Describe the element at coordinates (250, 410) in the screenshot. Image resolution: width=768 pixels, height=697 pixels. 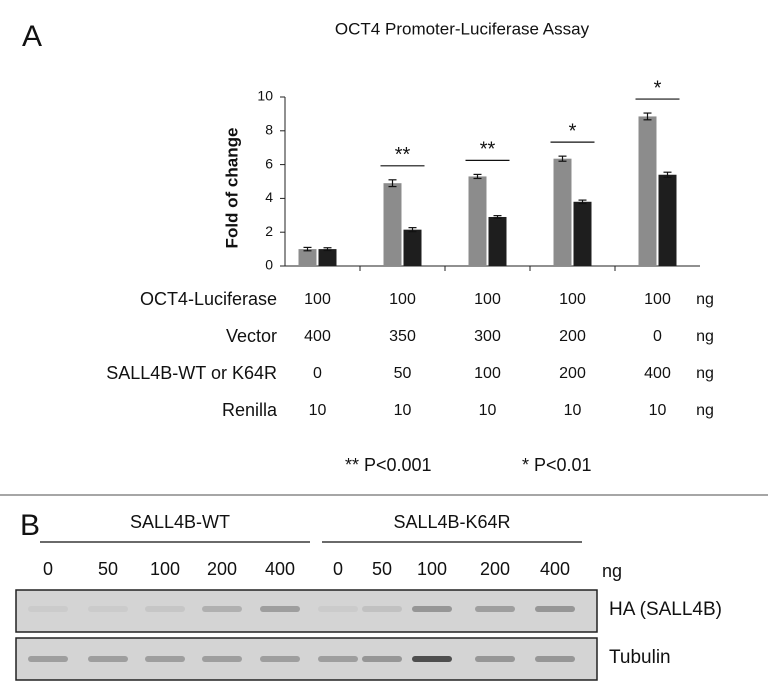
I see `row-label: Renilla` at that location.